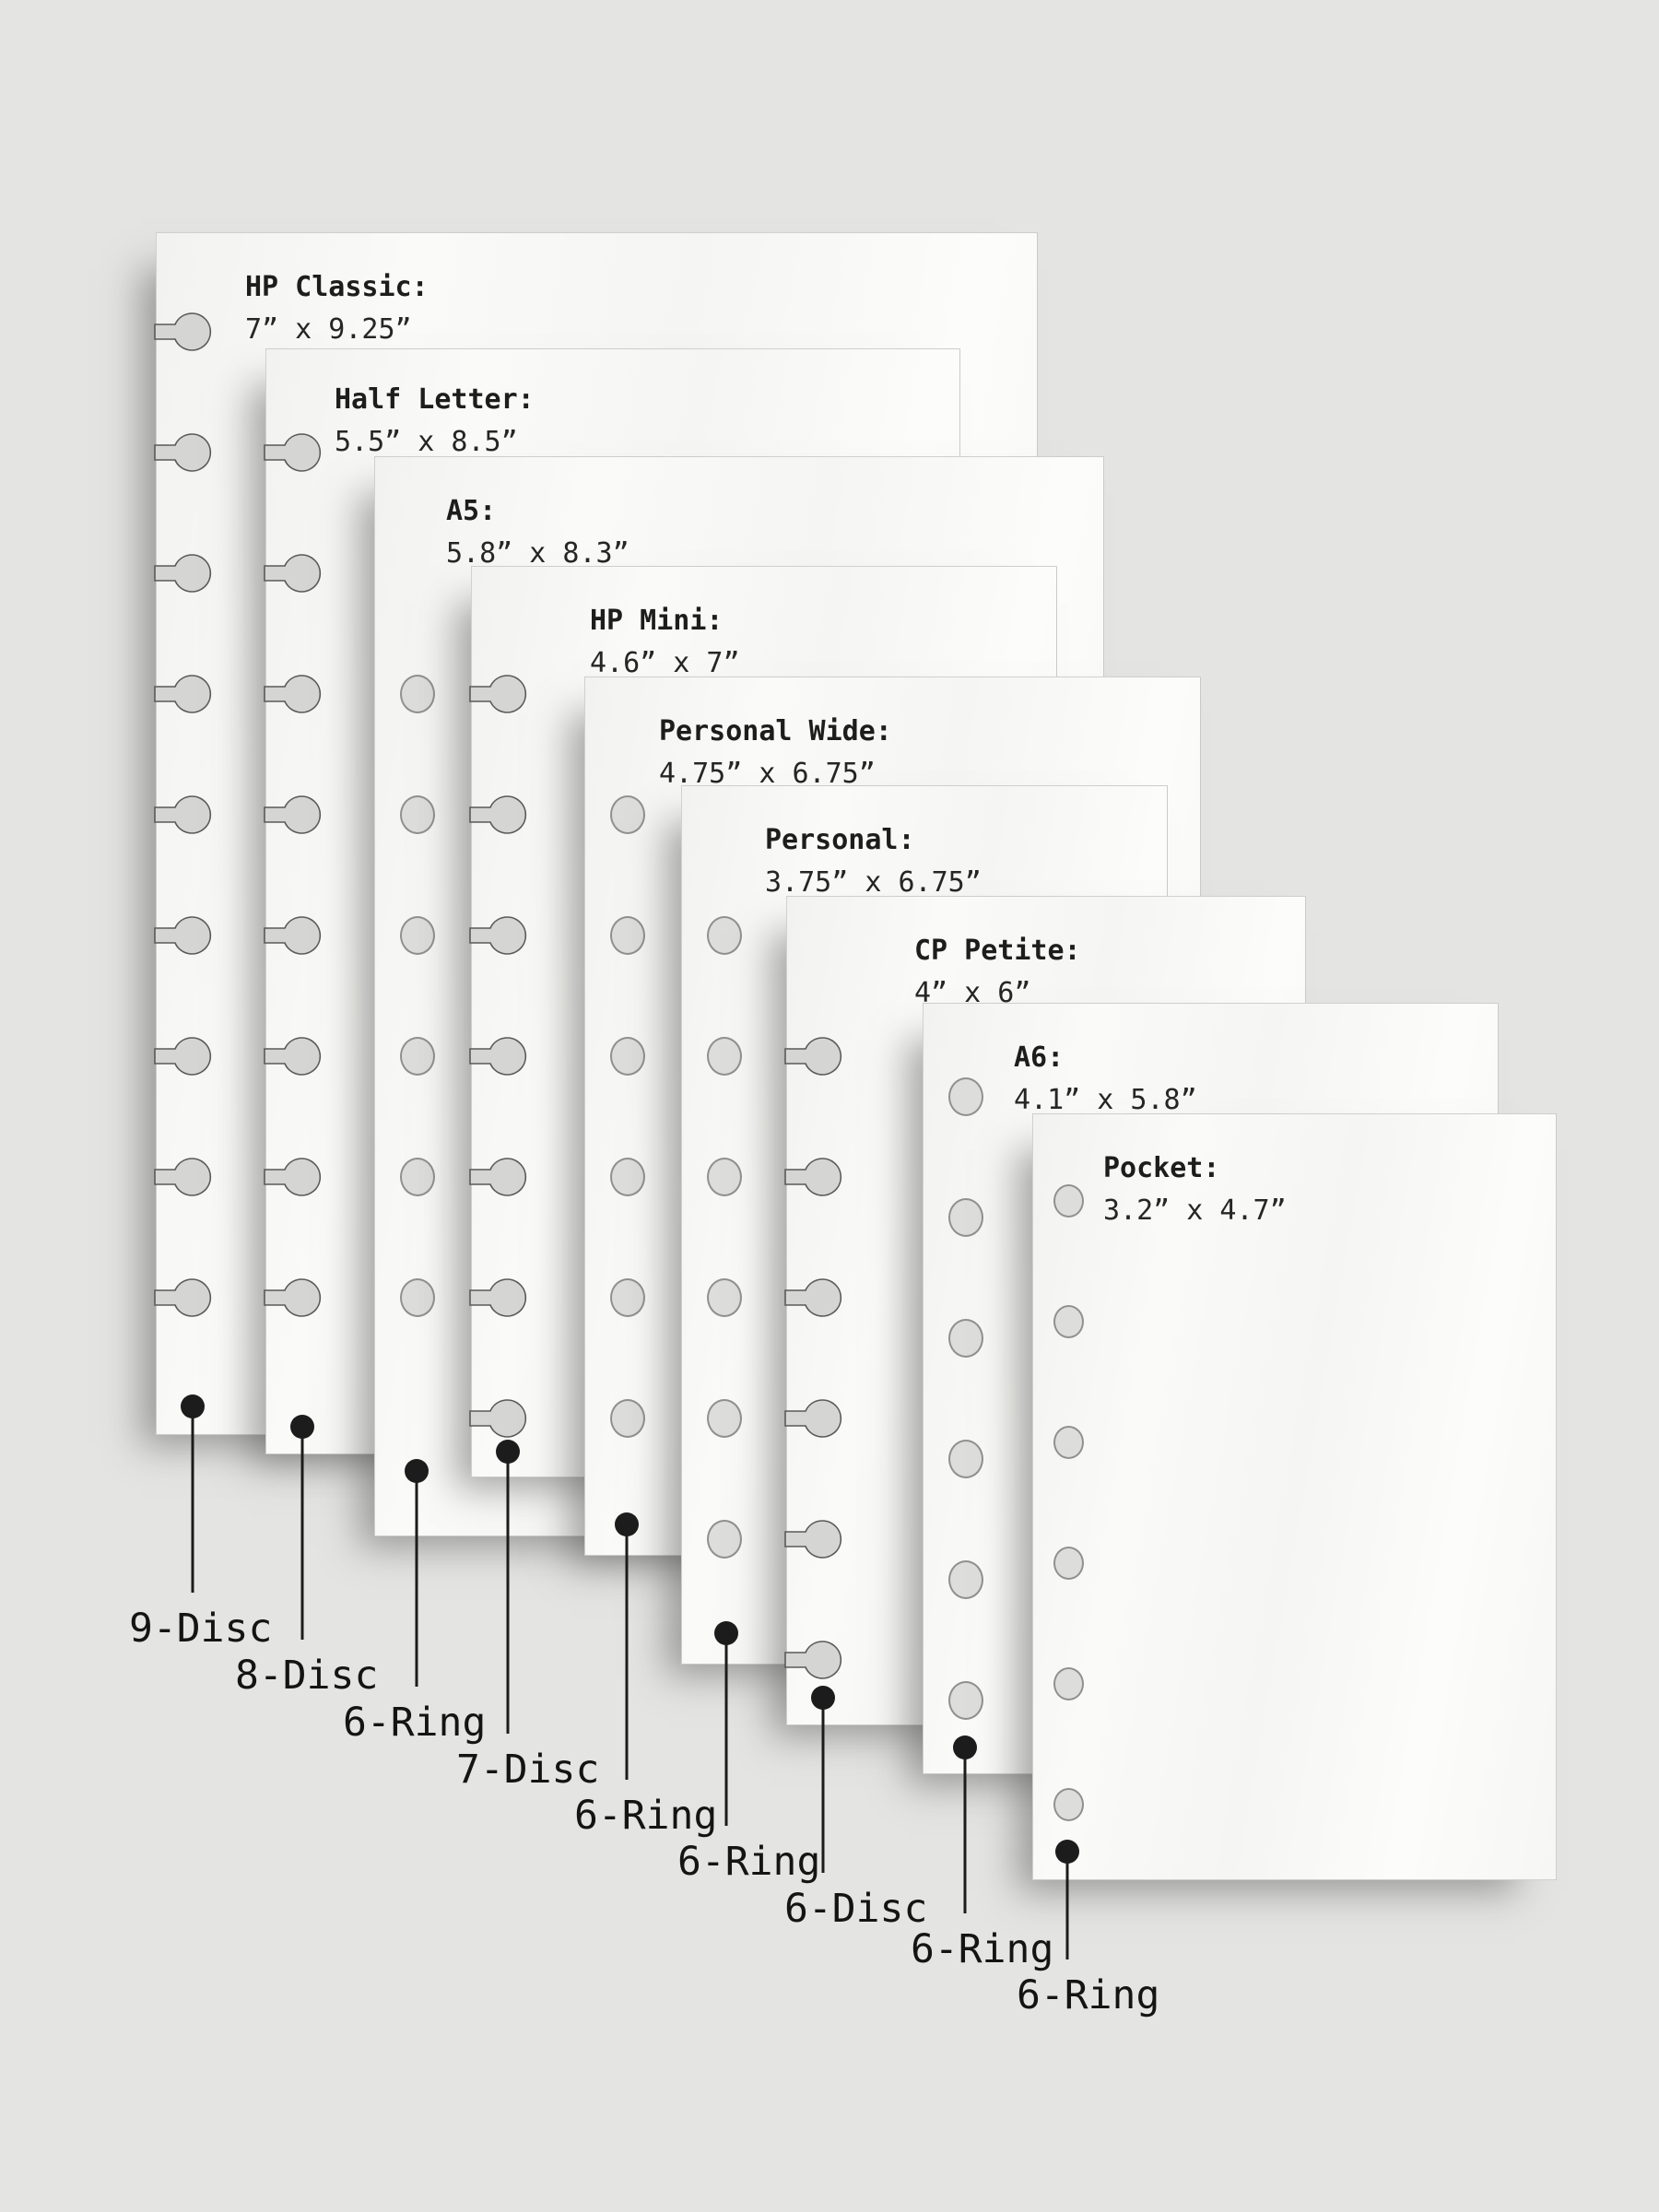 The height and width of the screenshot is (2212, 1659). What do you see at coordinates (1105, 1079) in the screenshot?
I see `sheet-label: A6: 4.1” x 5.8”` at bounding box center [1105, 1079].